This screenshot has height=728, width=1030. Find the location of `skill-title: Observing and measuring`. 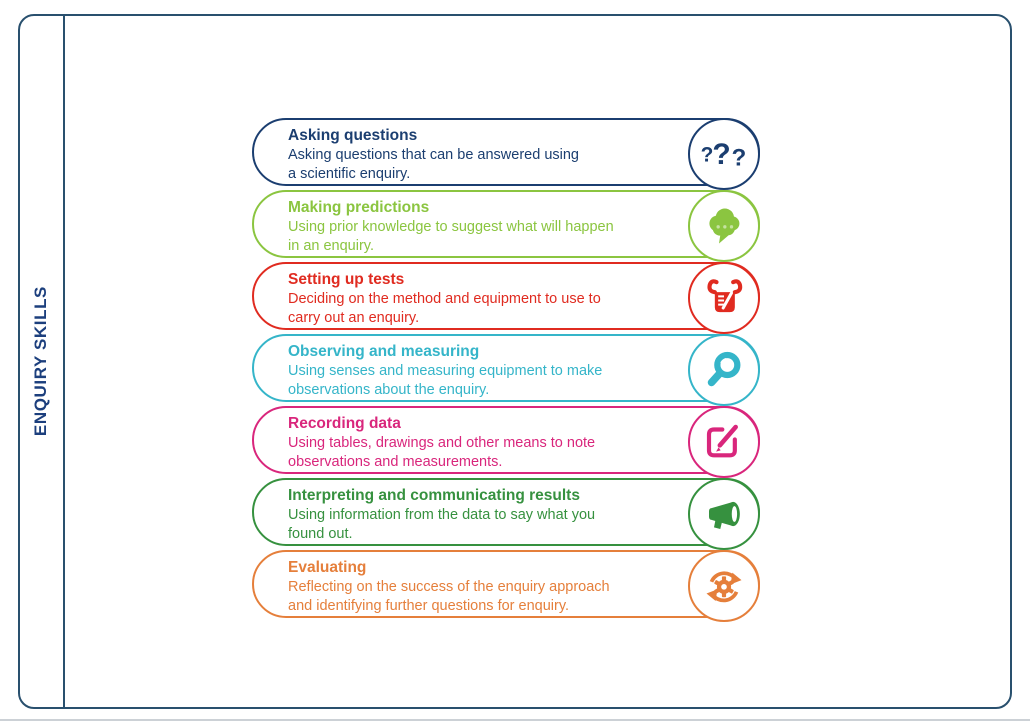

skill-title: Observing and measuring is located at coordinates (384, 351).